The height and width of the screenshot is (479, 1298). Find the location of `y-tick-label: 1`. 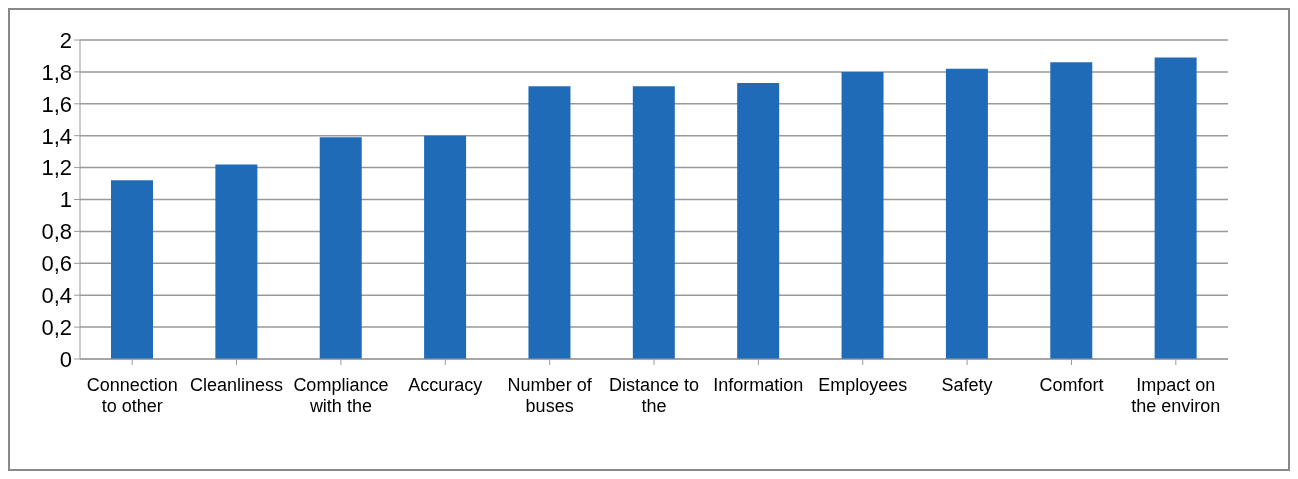

y-tick-label: 1 is located at coordinates (65, 200).